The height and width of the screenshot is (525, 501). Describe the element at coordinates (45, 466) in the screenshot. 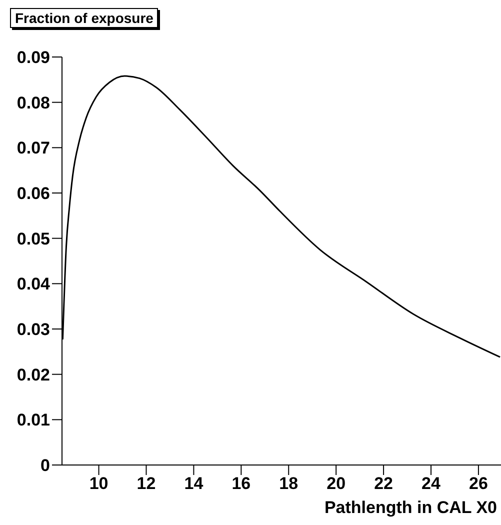

I see `y-tick-label: 0` at that location.